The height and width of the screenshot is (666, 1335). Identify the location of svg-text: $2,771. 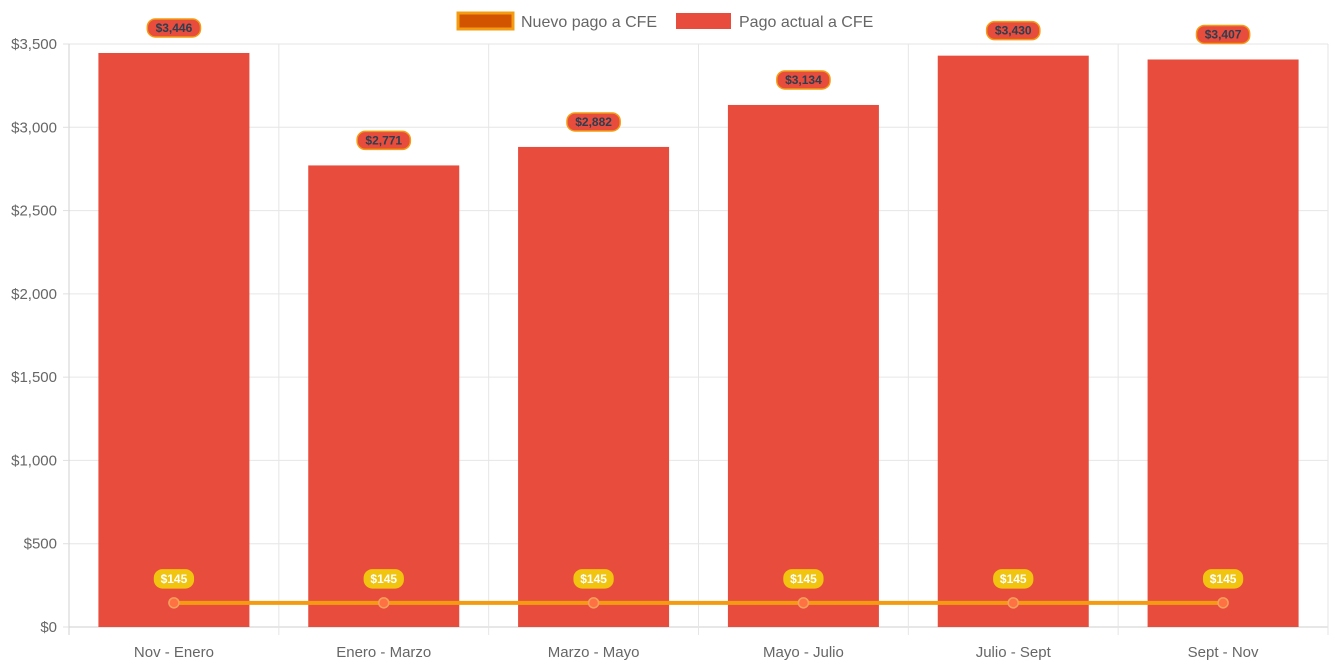
(383, 140).